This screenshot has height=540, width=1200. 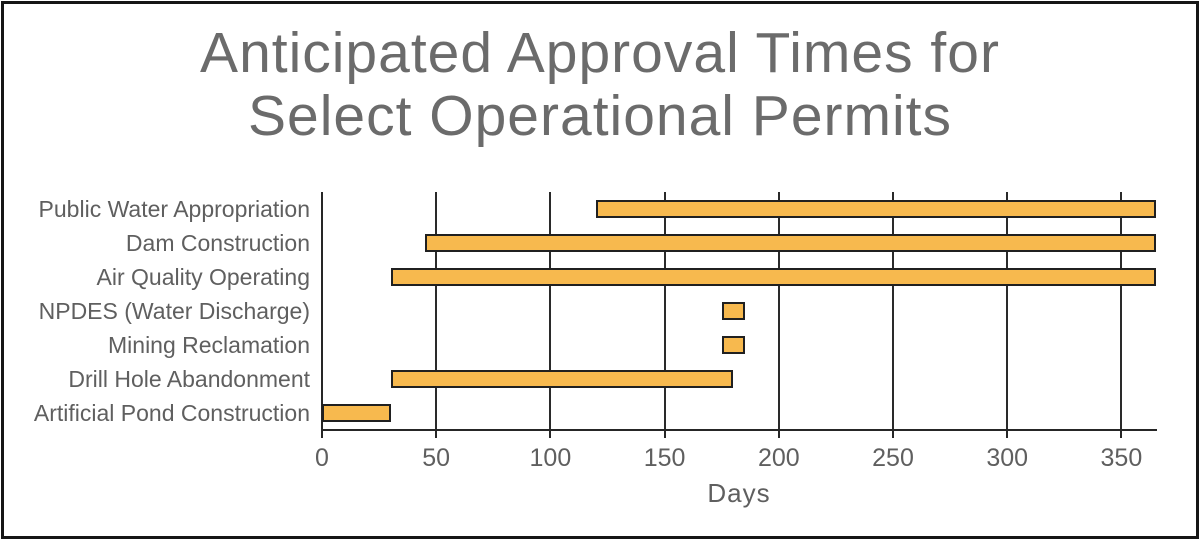 What do you see at coordinates (174, 311) in the screenshot?
I see `category-label: NPDES (Water Discharge)` at bounding box center [174, 311].